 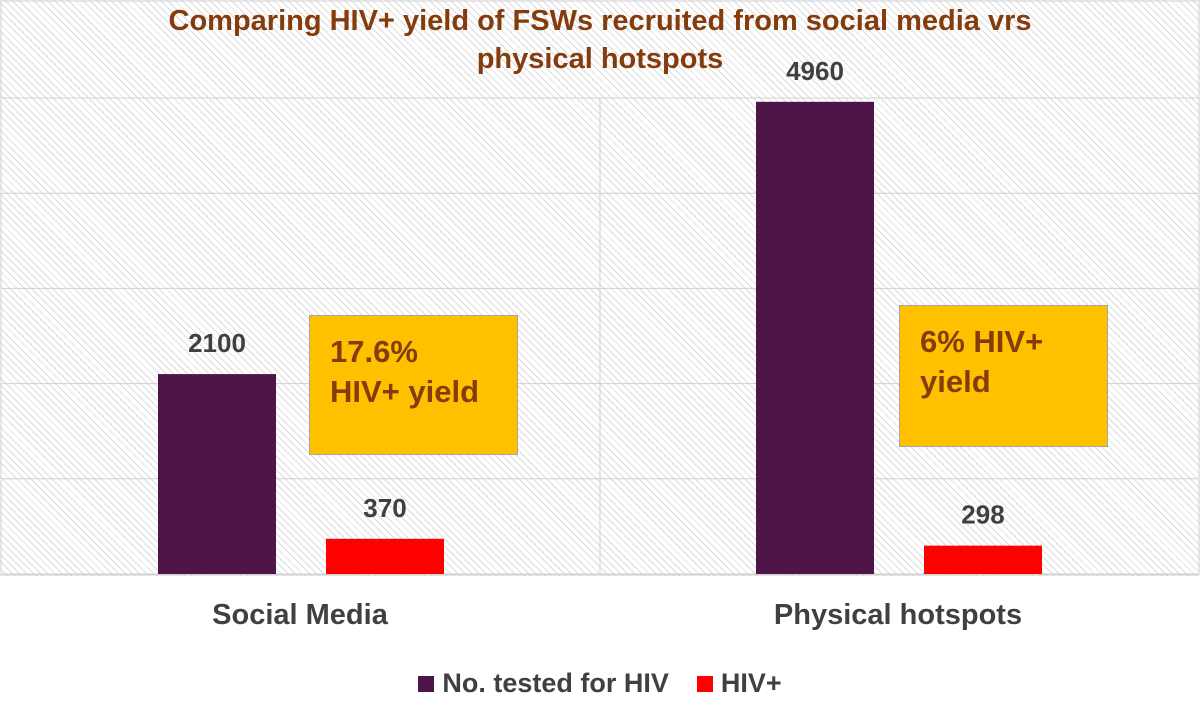 What do you see at coordinates (898, 615) in the screenshot?
I see `category-label: Physical hotspots` at bounding box center [898, 615].